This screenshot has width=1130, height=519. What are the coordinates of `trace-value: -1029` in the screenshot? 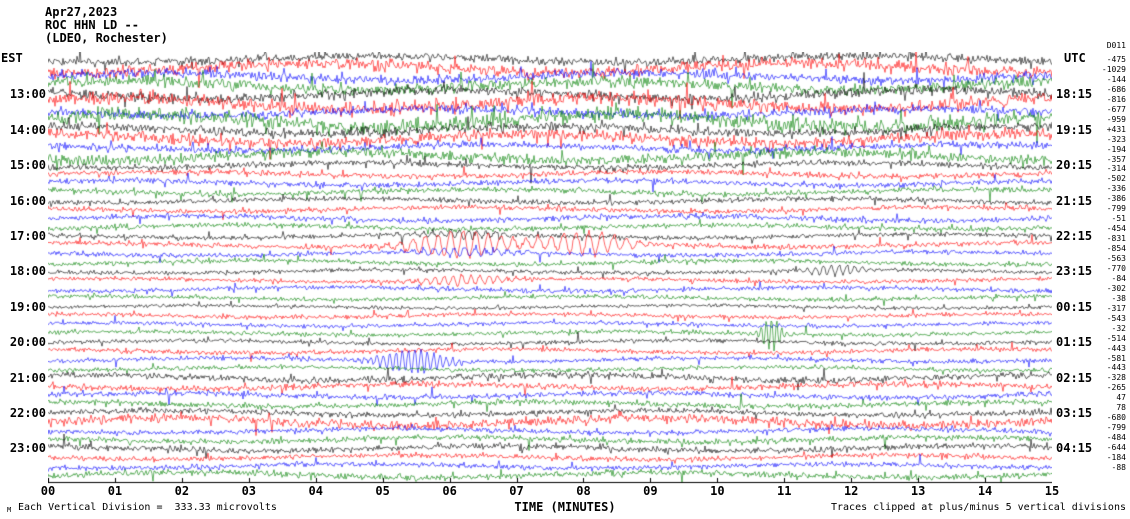 It's located at (1113, 69).